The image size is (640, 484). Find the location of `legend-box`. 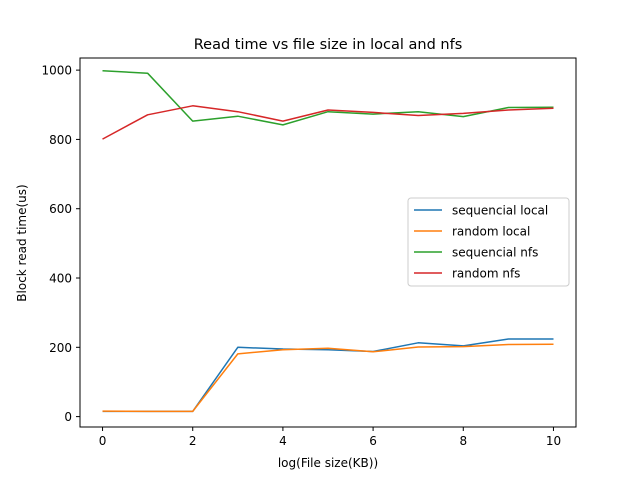

legend-box is located at coordinates (488, 242).